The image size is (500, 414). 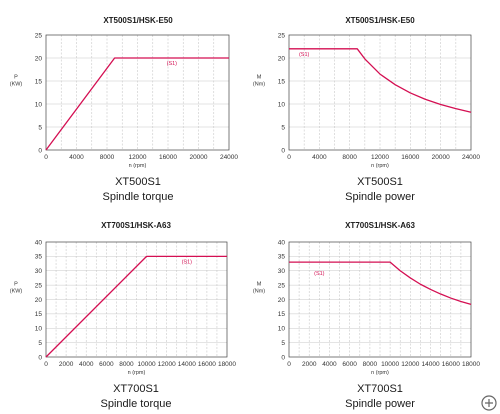 I want to click on corner-icon-group, so click(x=489, y=403).